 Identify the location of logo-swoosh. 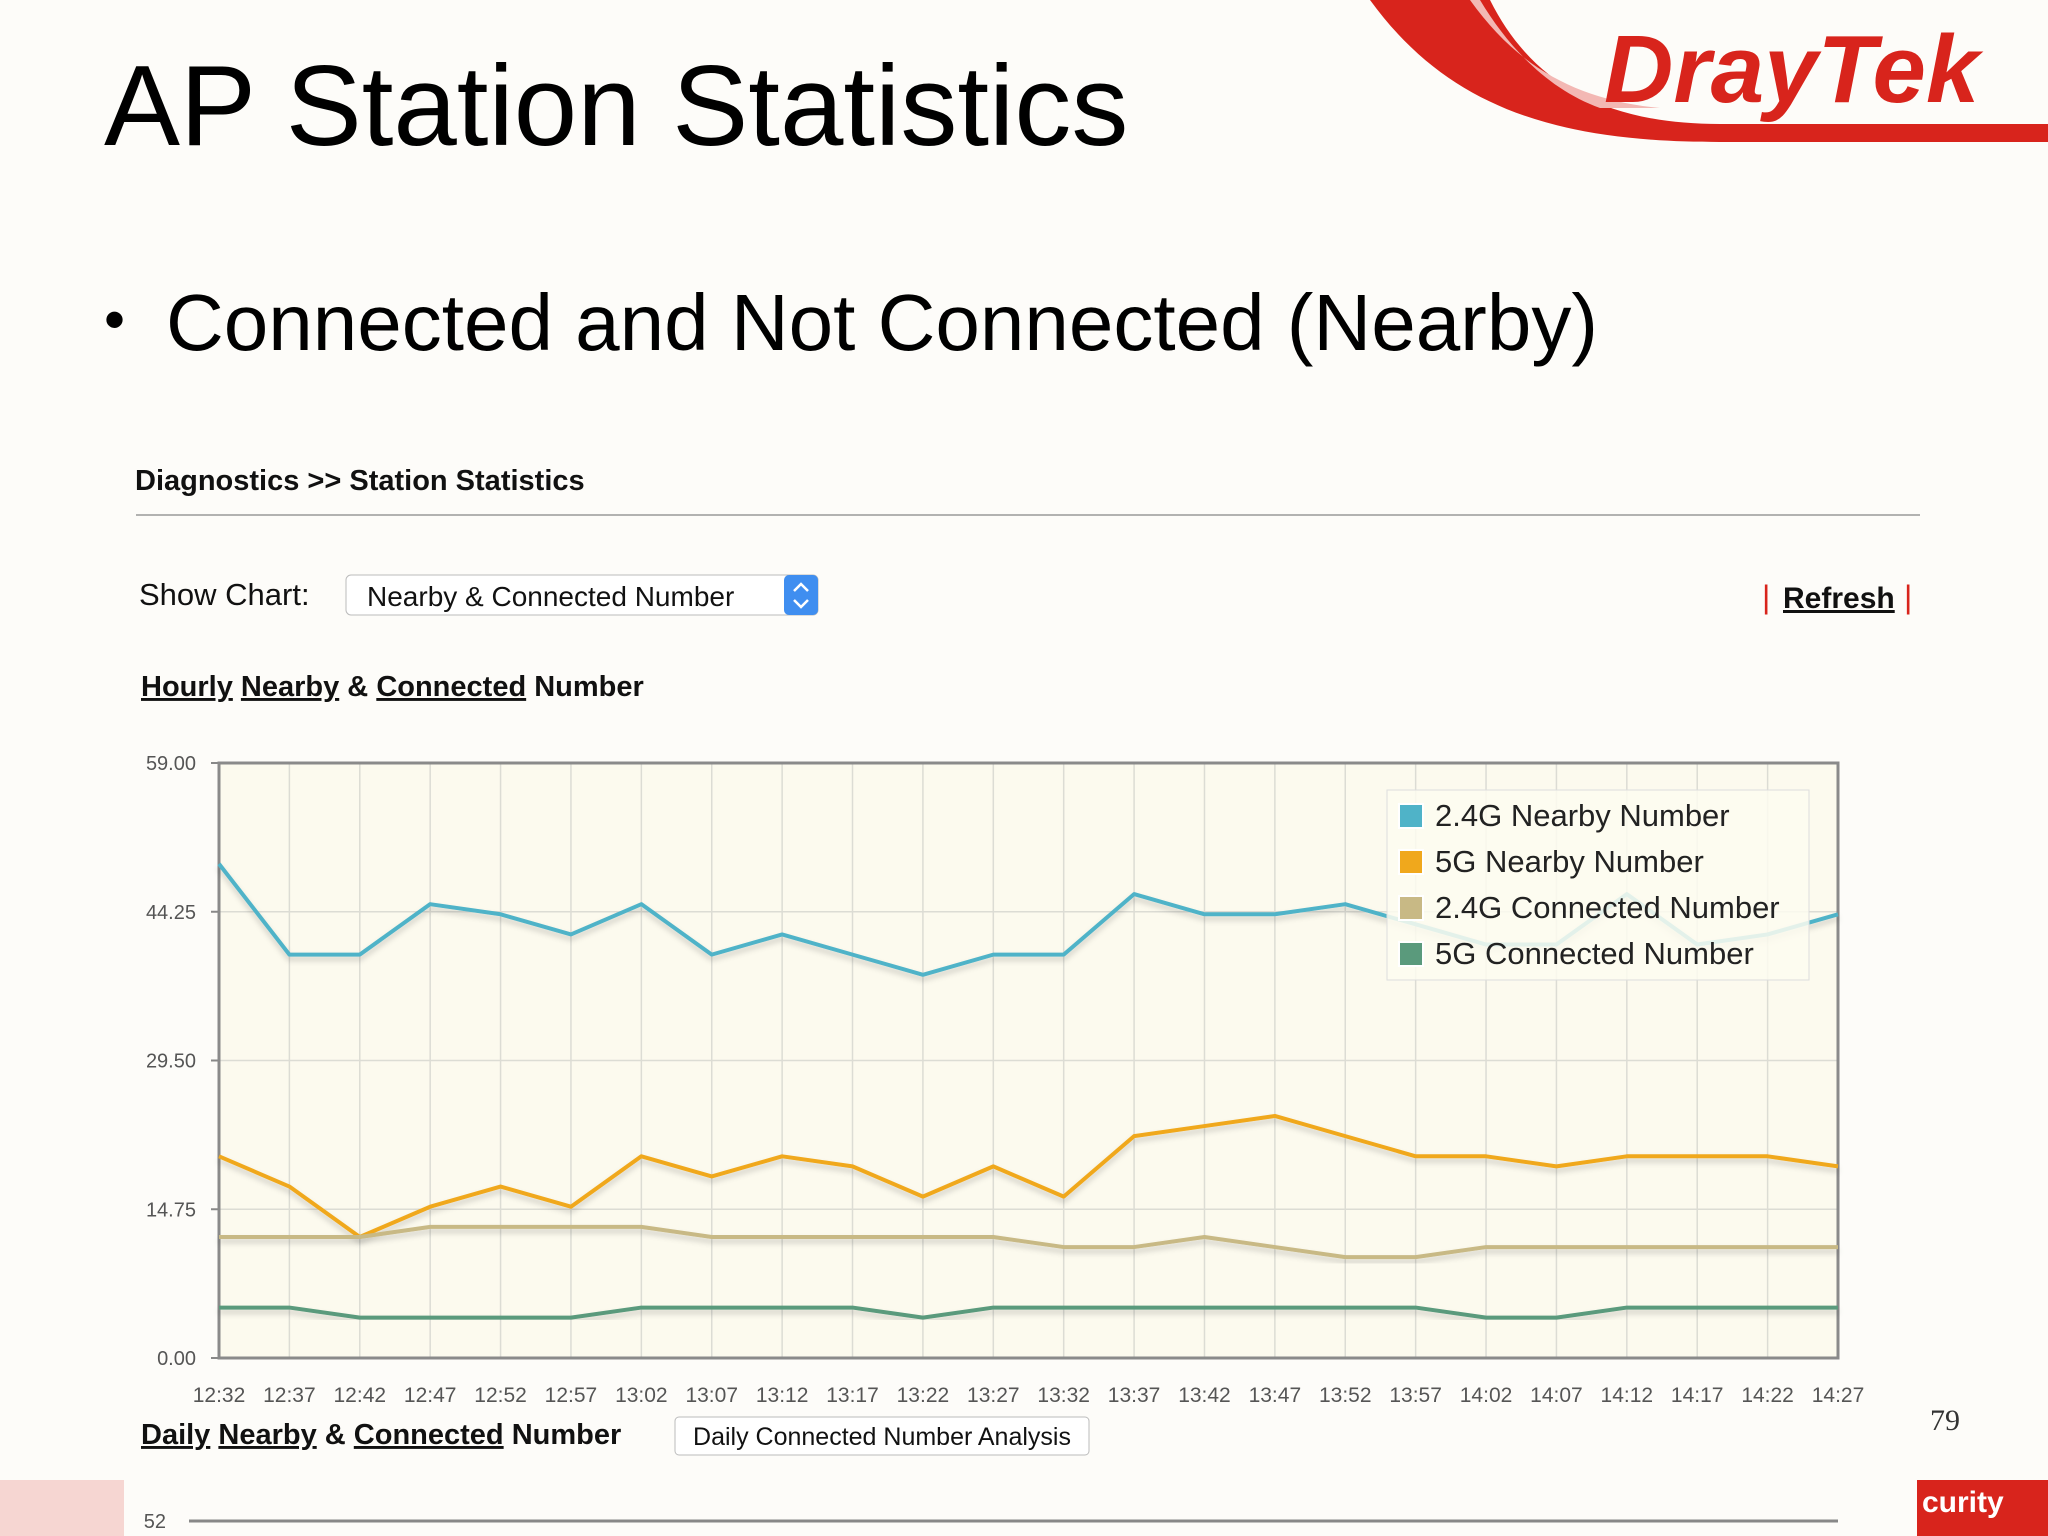
(1709, 71).